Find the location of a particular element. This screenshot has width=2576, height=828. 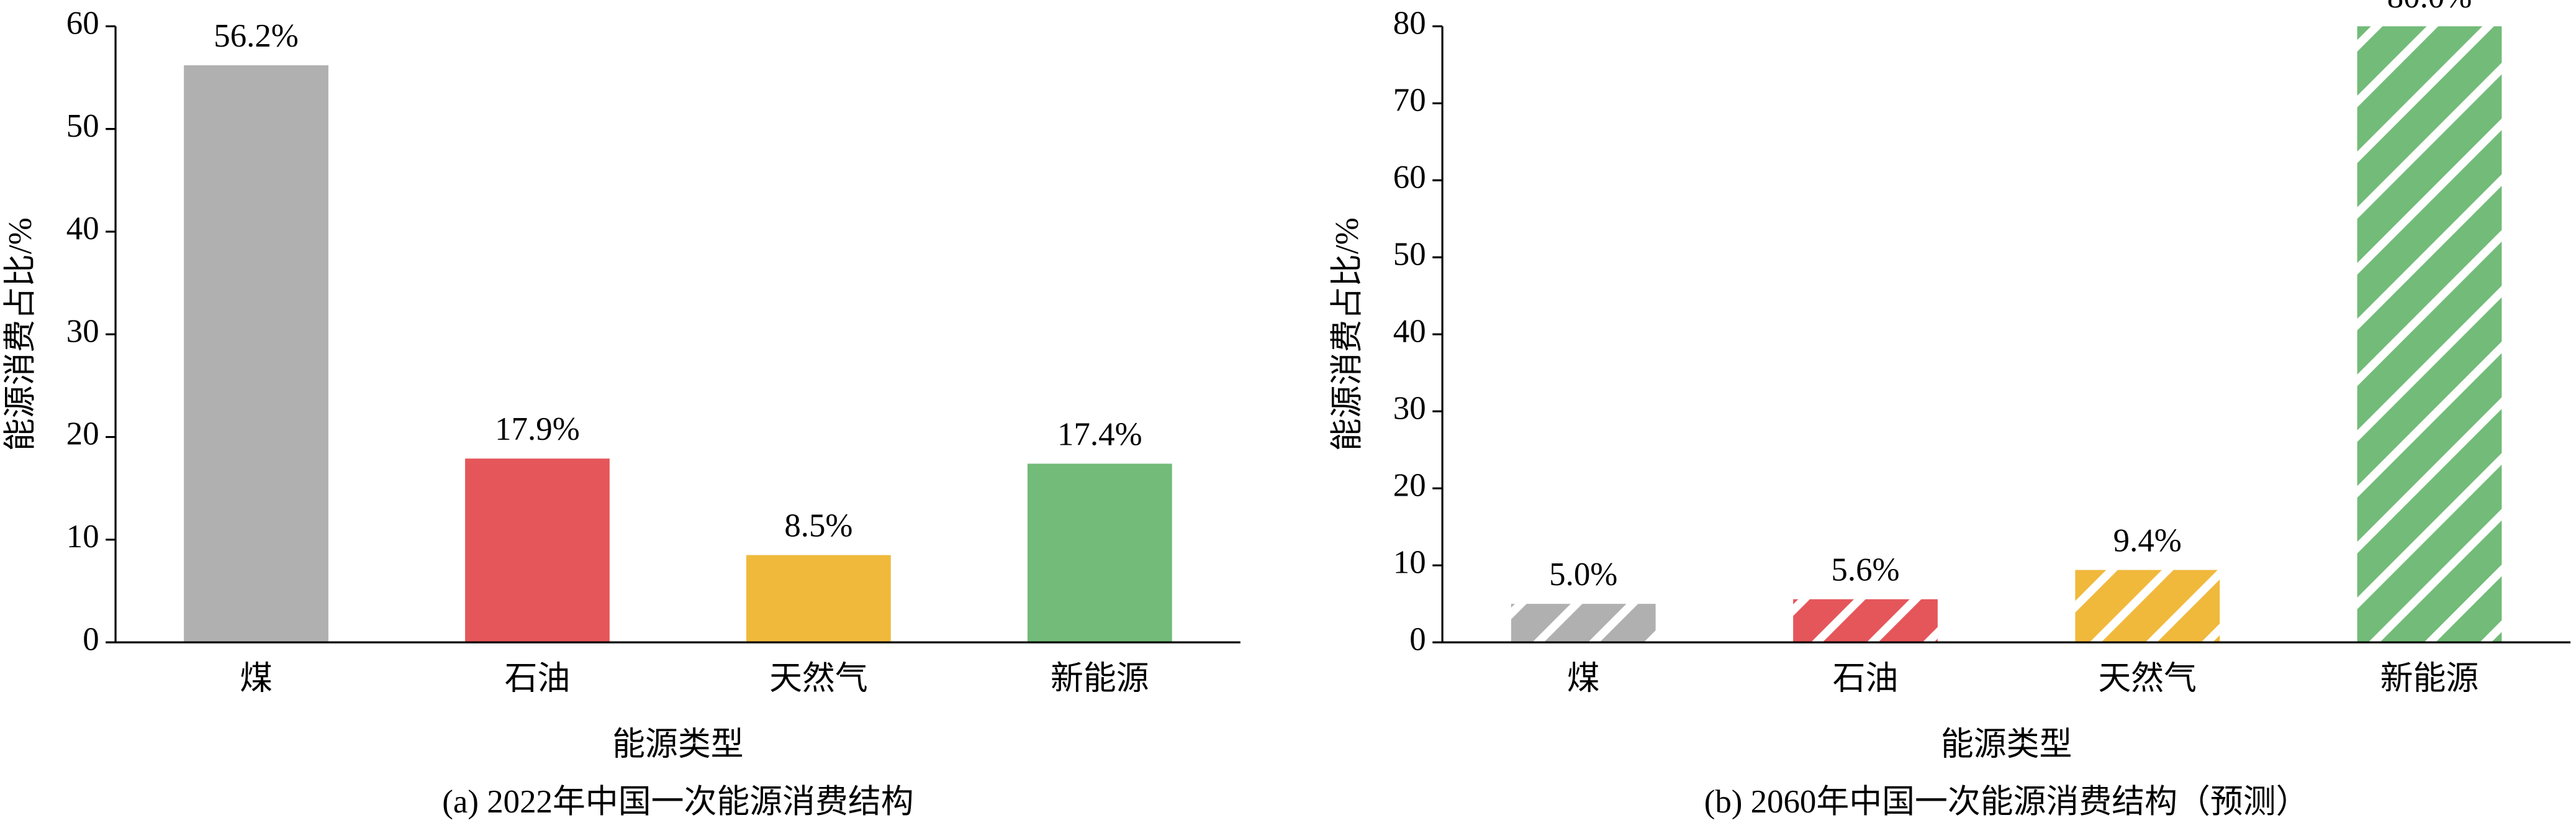

chart-caption: (a) 2022年中国一次能源消费结构 is located at coordinates (677, 802).